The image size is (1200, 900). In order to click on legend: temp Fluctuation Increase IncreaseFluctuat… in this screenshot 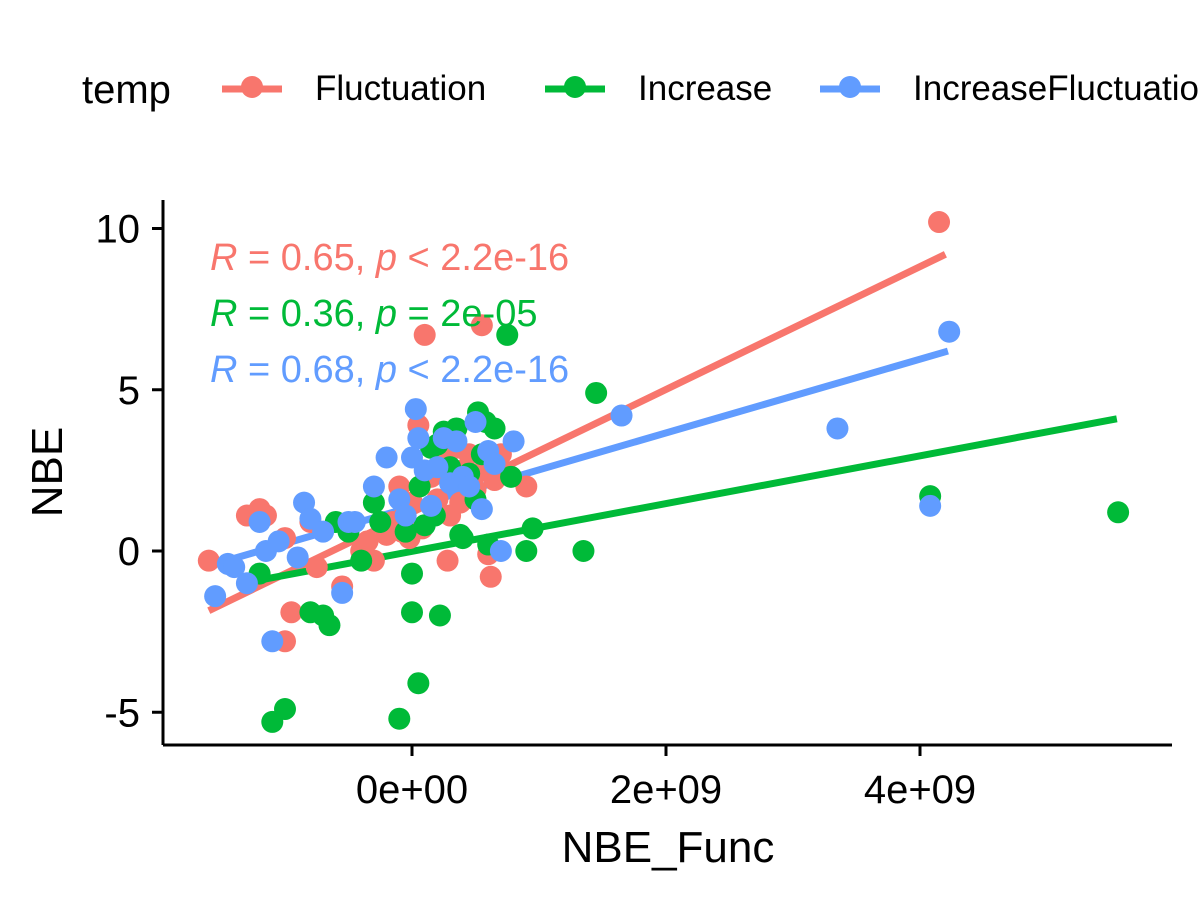, I will do `click(641, 90)`.